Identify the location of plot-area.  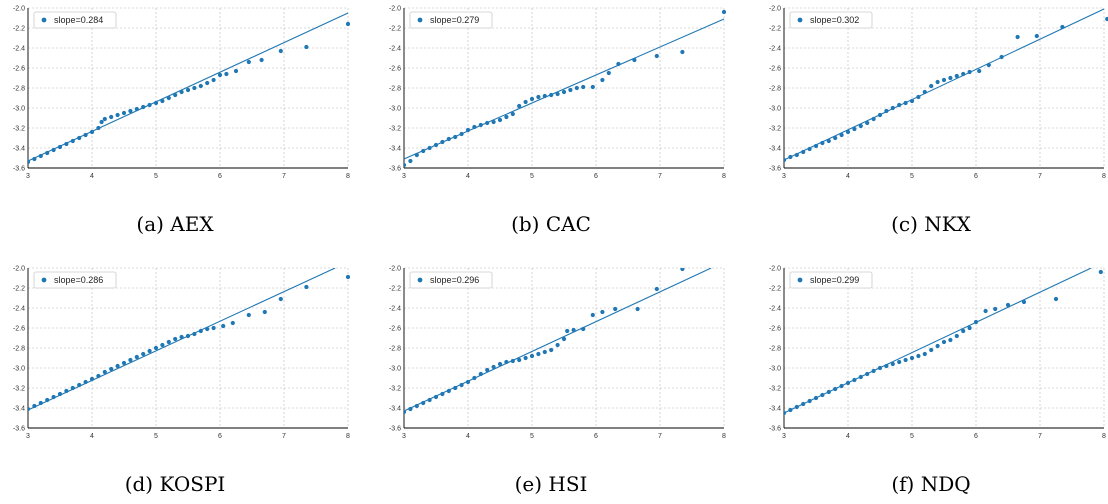
(558, 341).